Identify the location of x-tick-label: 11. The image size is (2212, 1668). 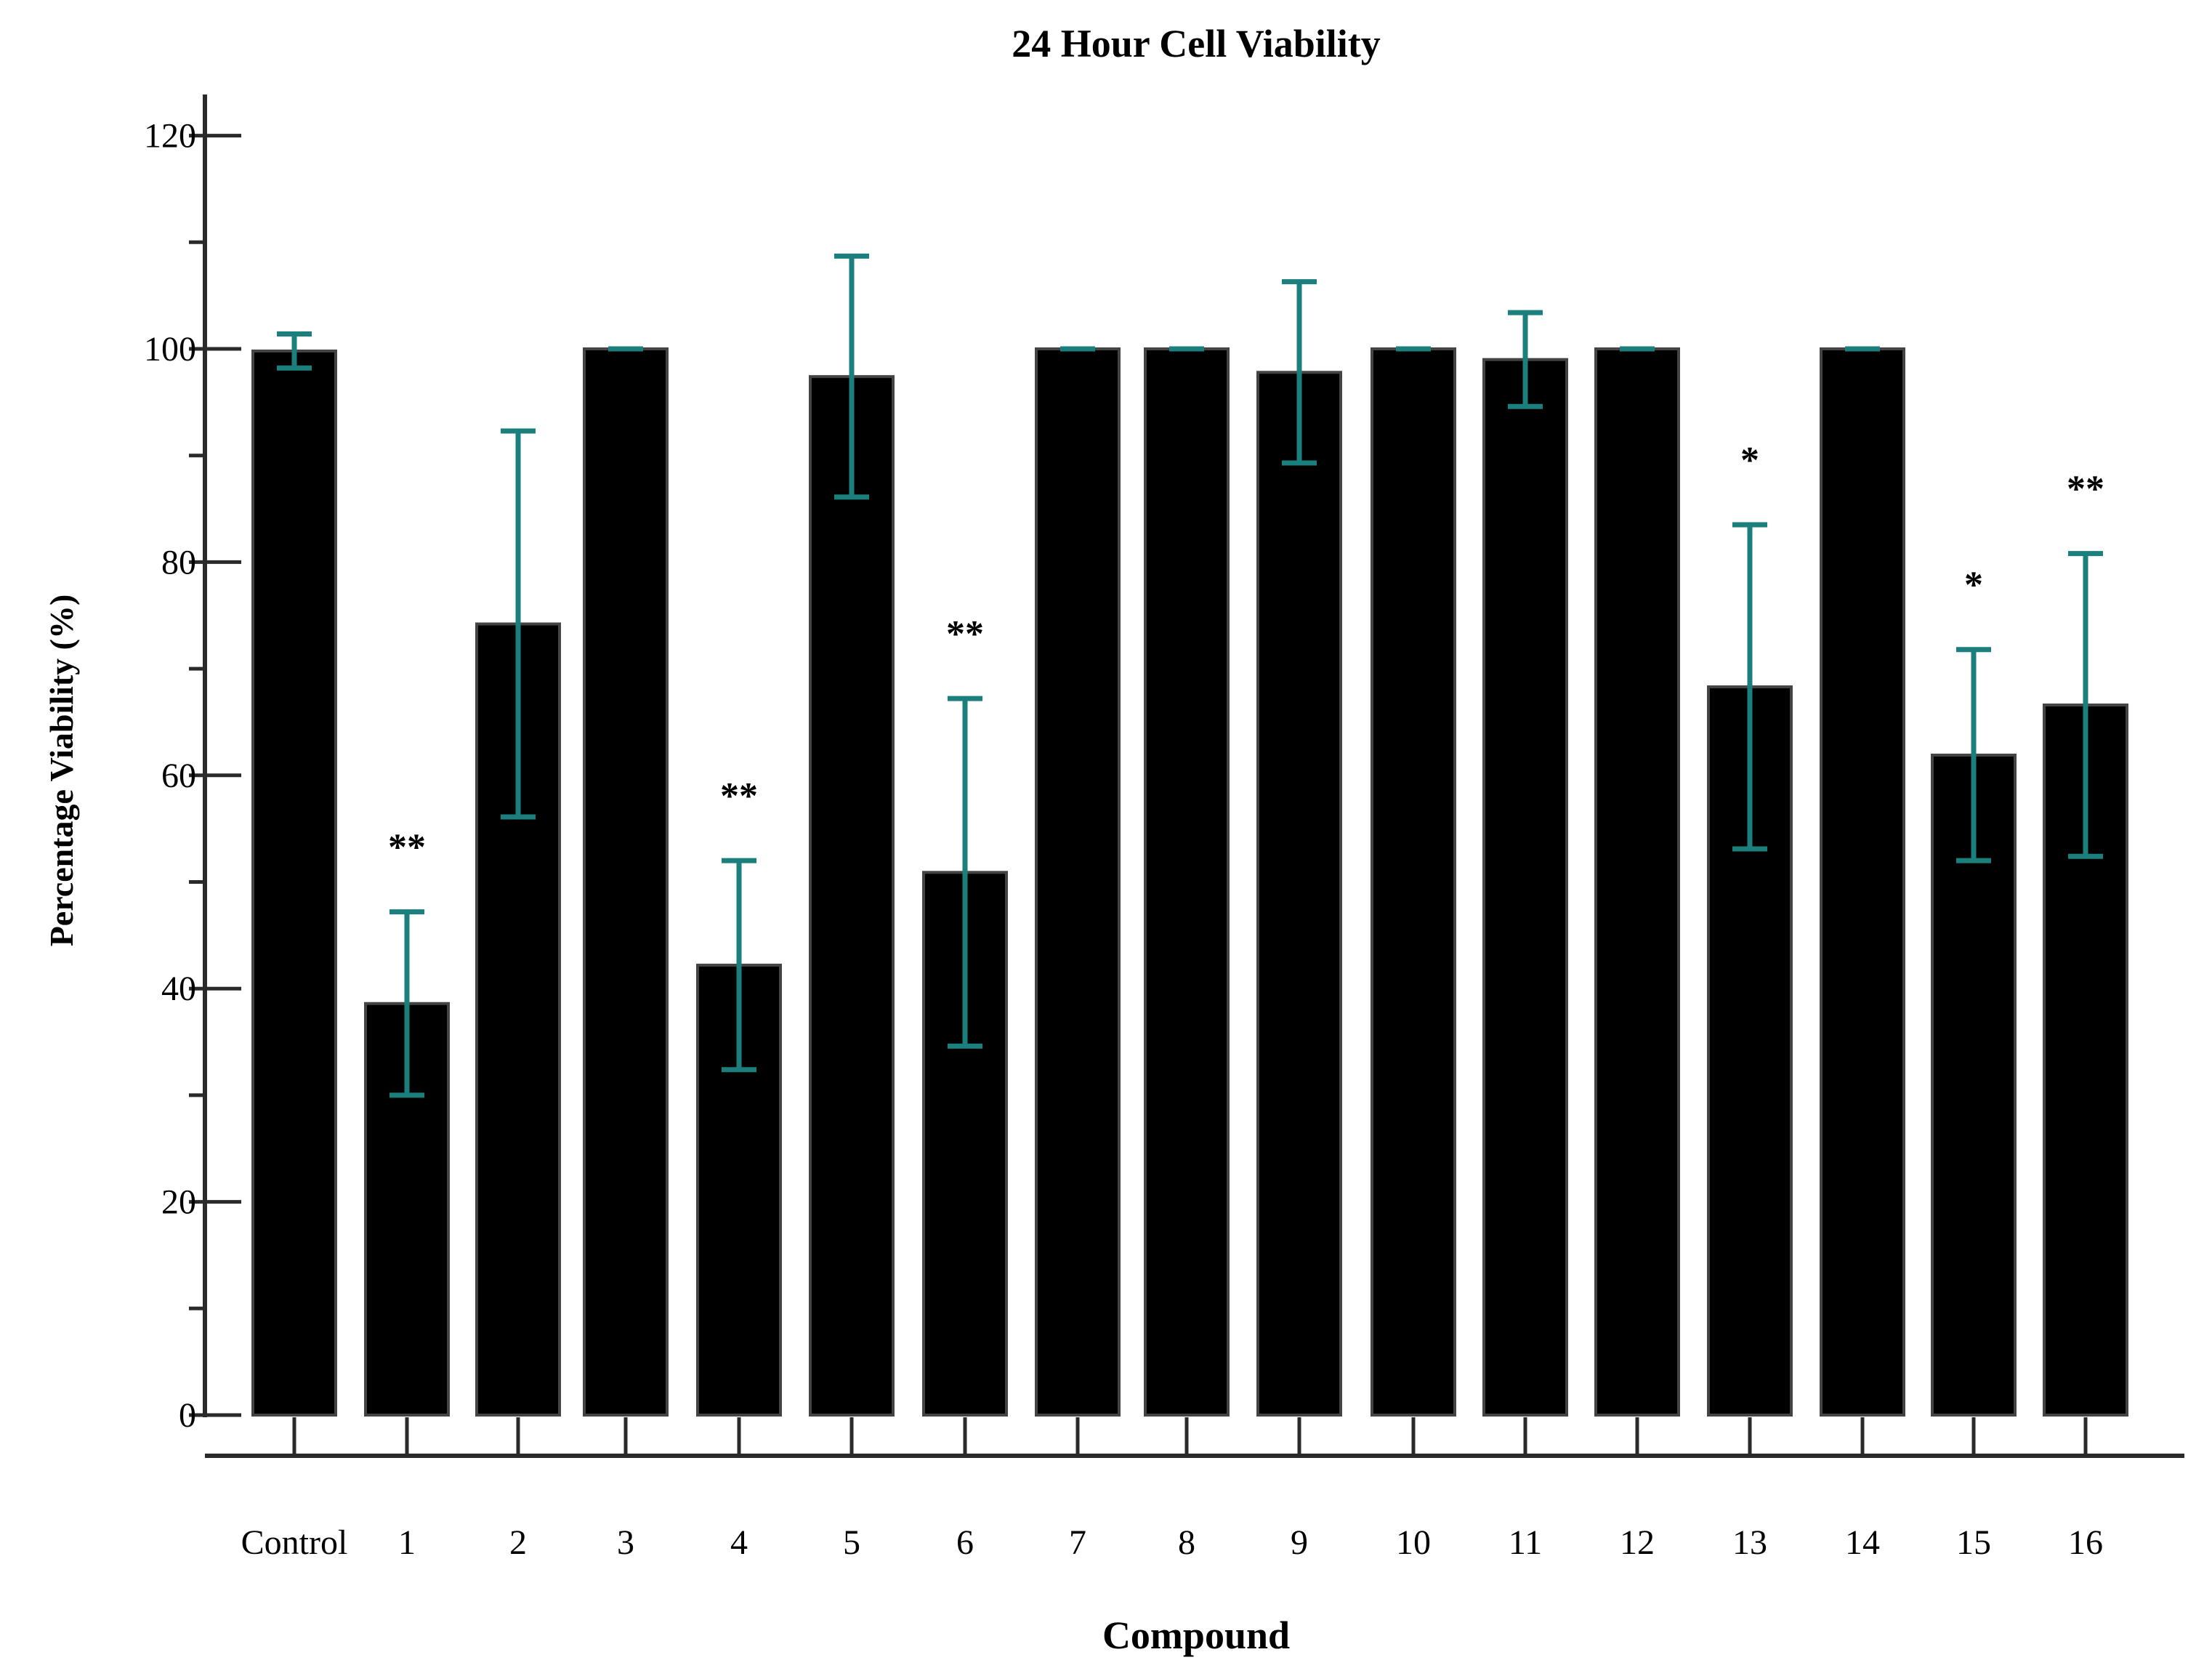
(1525, 1542).